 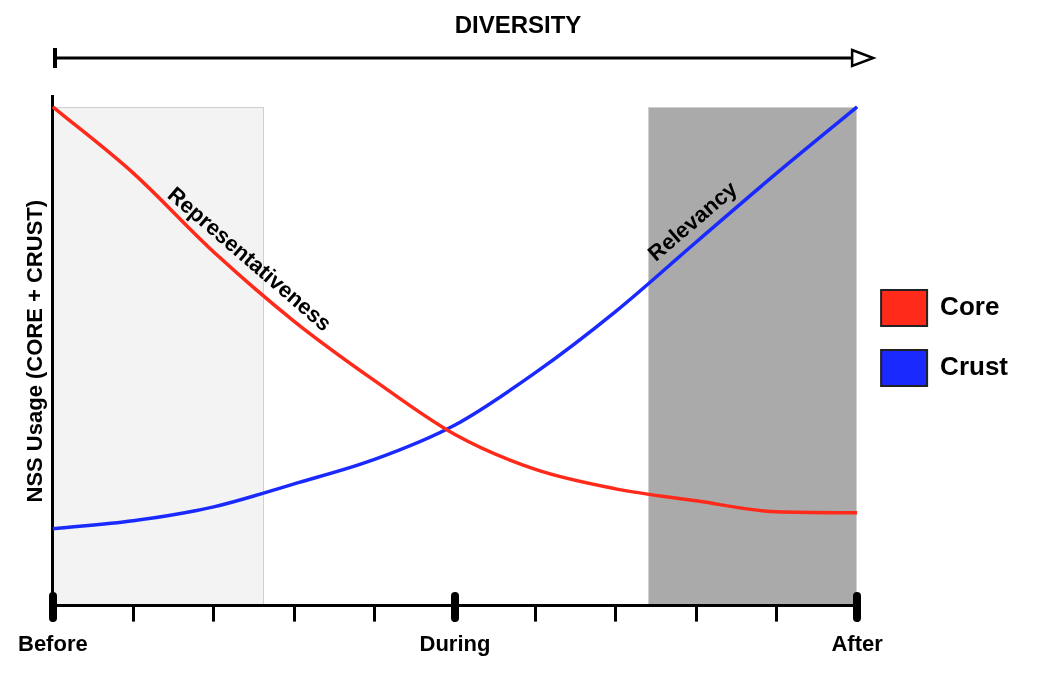 I want to click on legend-label: Crust, so click(x=974, y=366).